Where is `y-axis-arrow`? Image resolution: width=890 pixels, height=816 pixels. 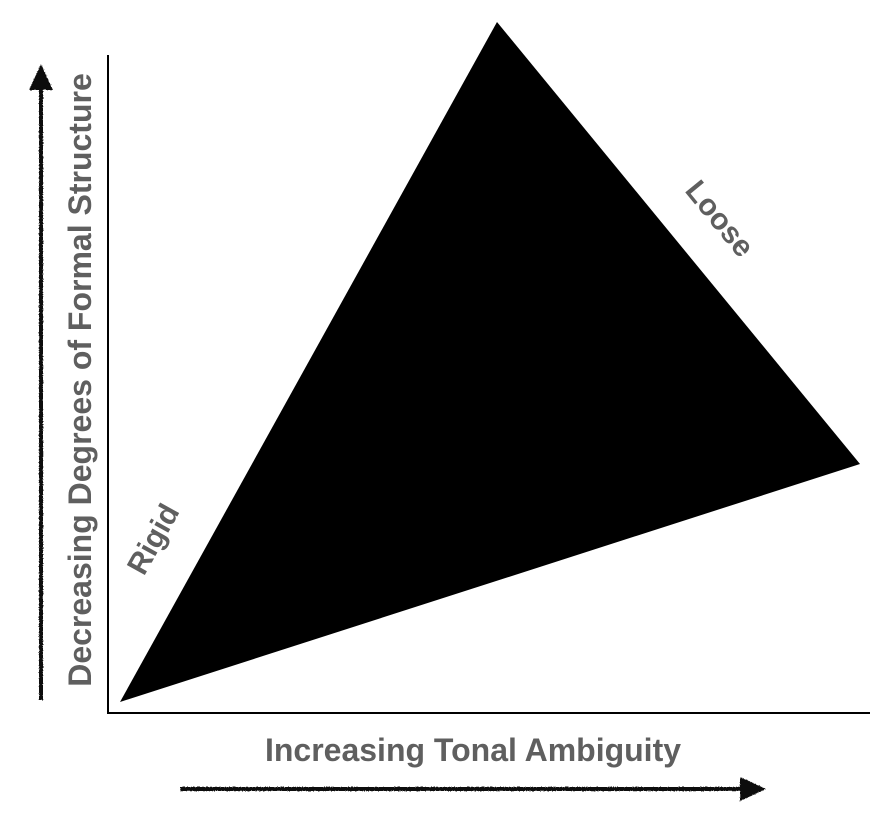 y-axis-arrow is located at coordinates (41, 382).